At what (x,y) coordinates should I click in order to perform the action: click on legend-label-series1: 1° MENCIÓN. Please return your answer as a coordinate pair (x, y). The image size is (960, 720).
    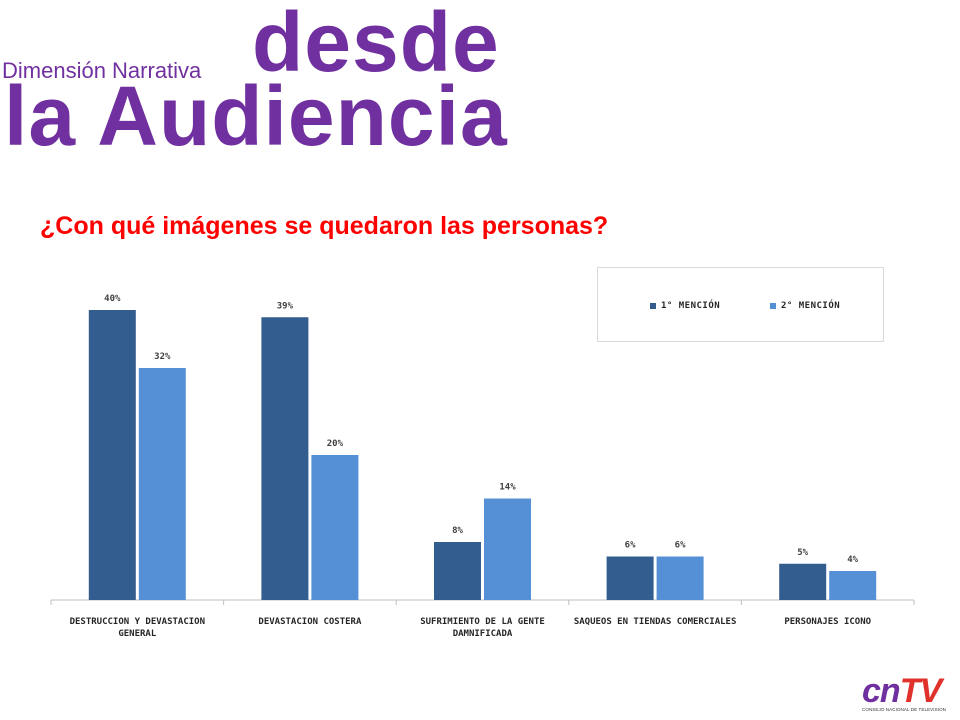
    Looking at the image, I should click on (691, 306).